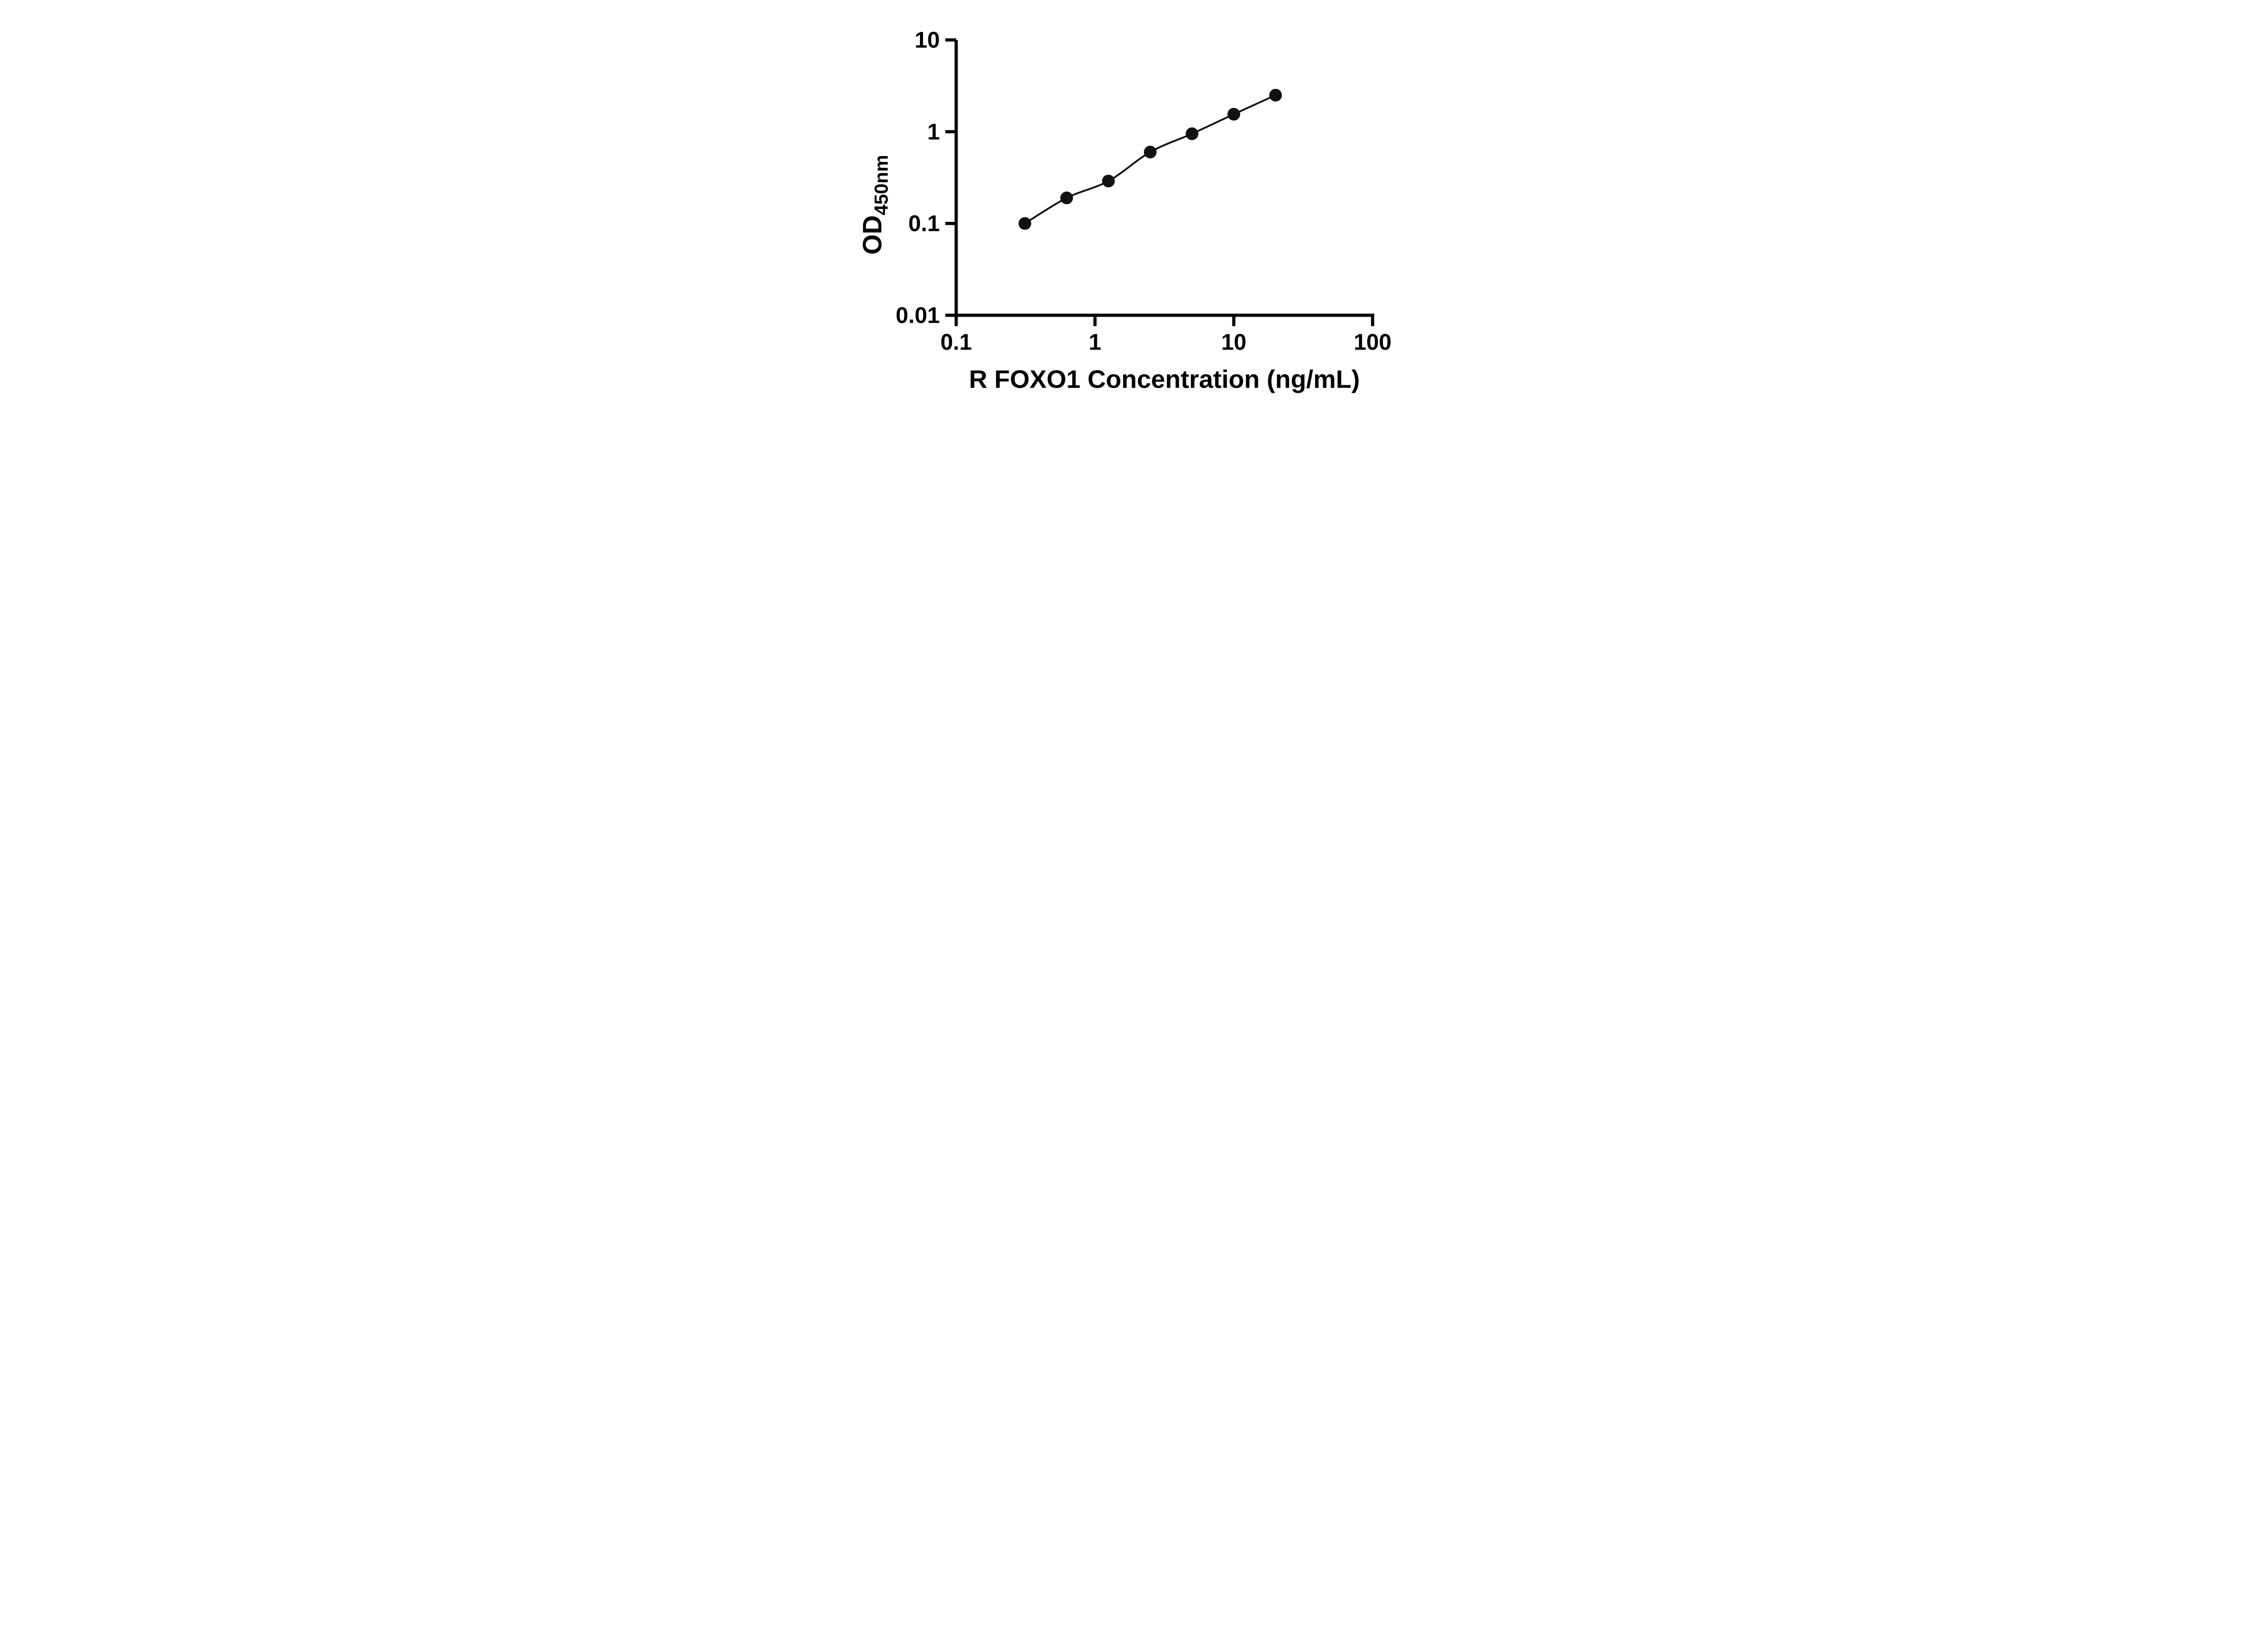  I want to click on y-tick-label: 0.1, so click(924, 223).